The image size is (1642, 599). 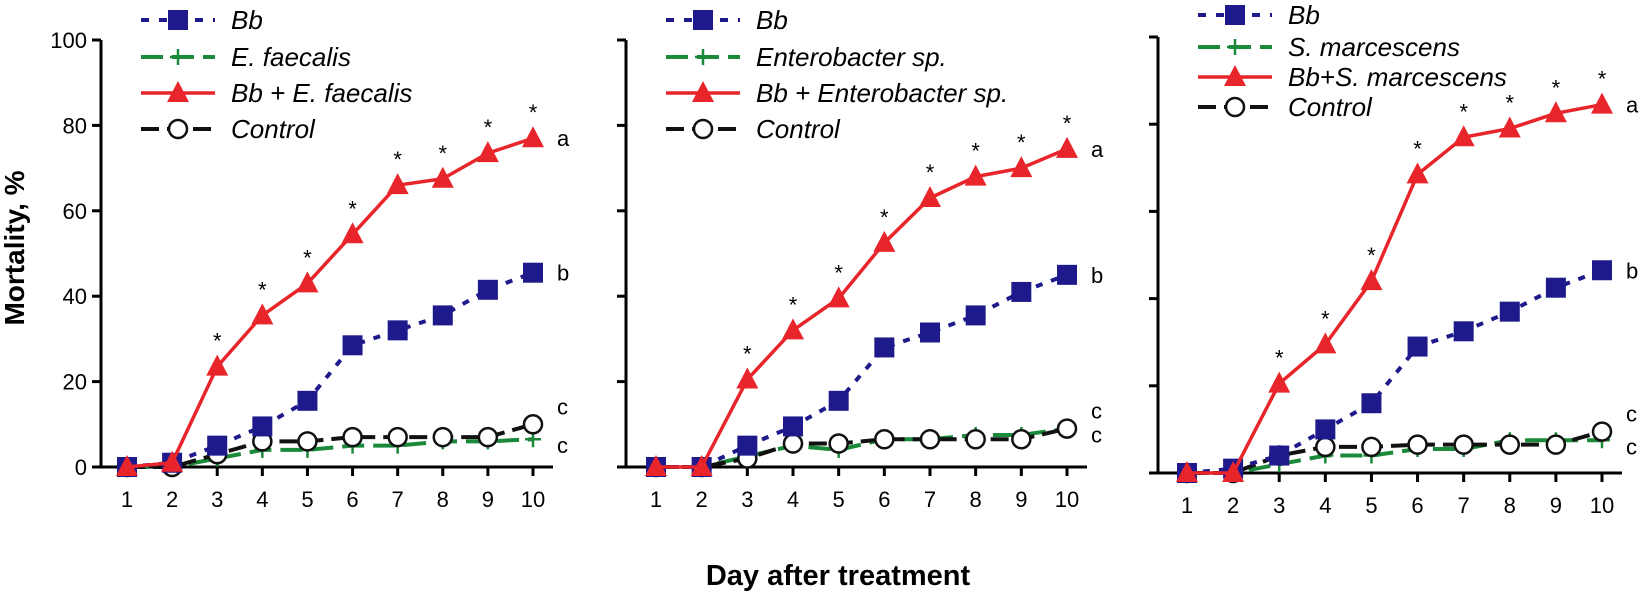 I want to click on x-tick-label: 2, so click(x=702, y=499).